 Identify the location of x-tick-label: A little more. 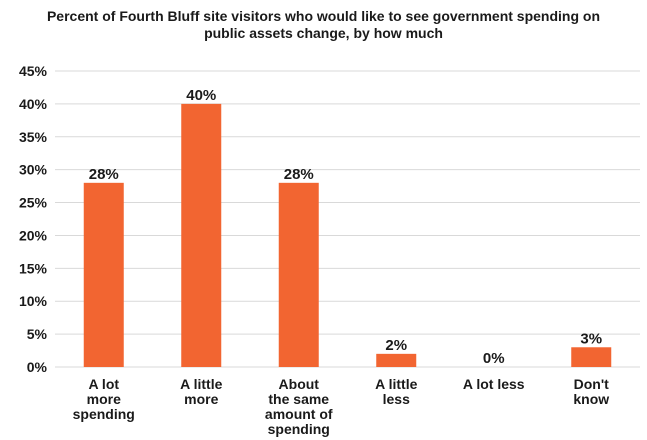
(201, 391).